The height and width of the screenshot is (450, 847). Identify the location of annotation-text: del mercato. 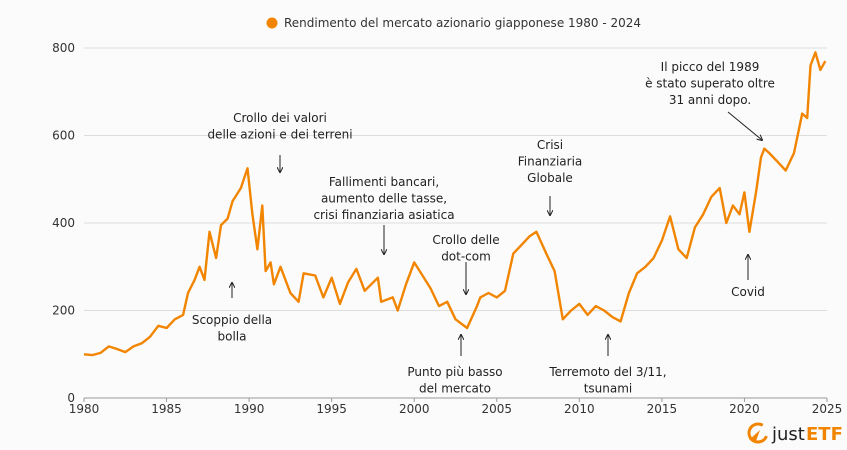
(455, 389).